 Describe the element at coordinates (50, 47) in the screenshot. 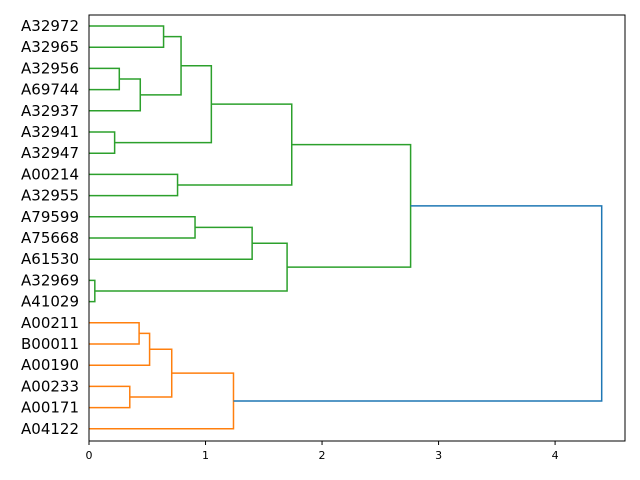

I see `leaf-label: A32965` at that location.